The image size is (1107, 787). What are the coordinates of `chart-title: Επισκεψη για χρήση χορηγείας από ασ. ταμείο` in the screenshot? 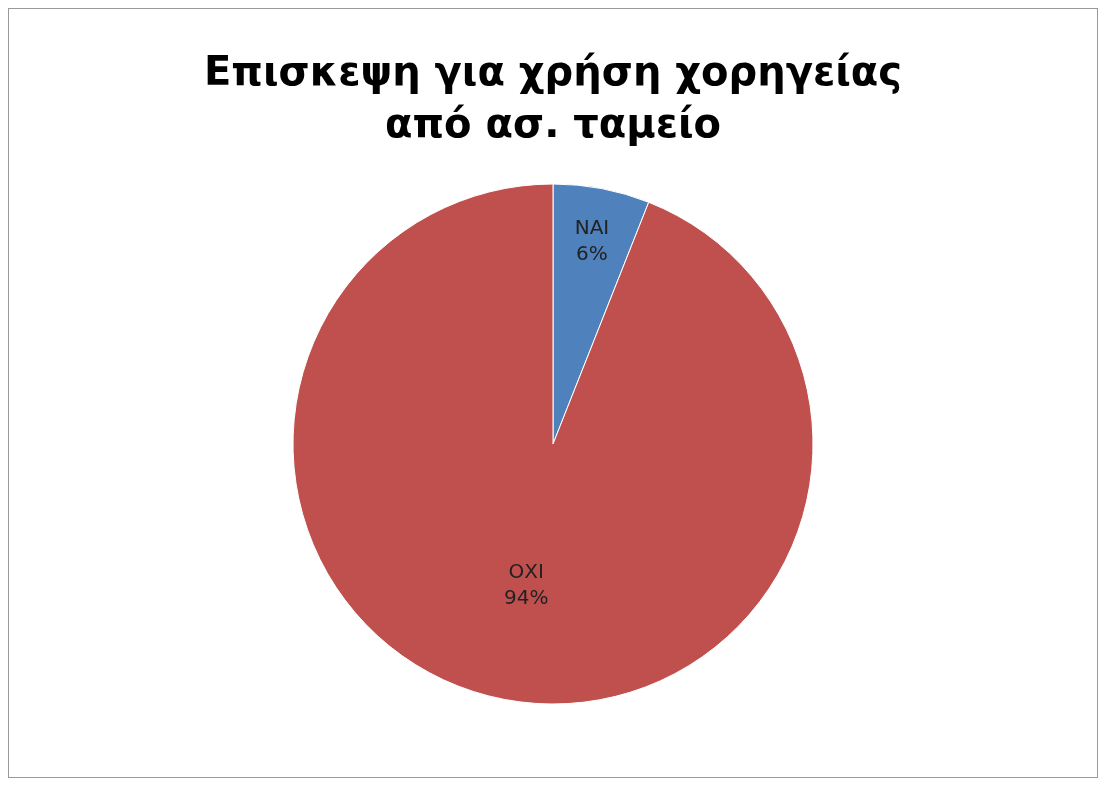 It's located at (553, 97).